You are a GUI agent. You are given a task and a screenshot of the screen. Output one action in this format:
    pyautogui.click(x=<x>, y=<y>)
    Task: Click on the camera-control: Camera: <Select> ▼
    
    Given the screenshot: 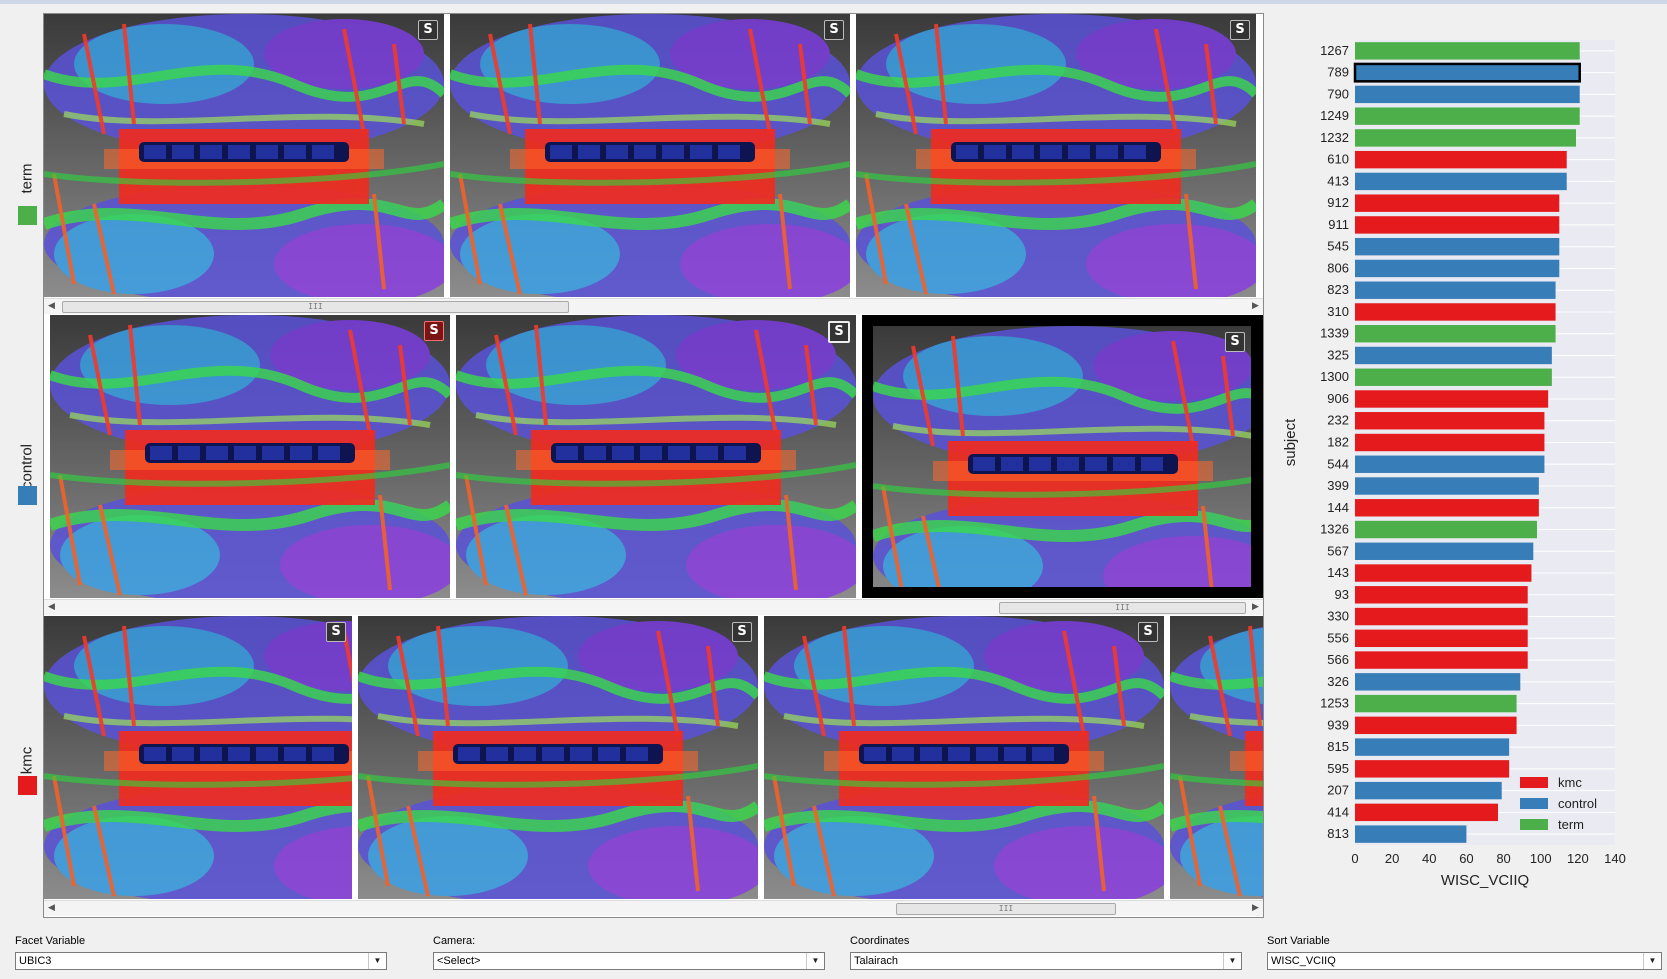 What is the action you would take?
    pyautogui.click(x=629, y=952)
    